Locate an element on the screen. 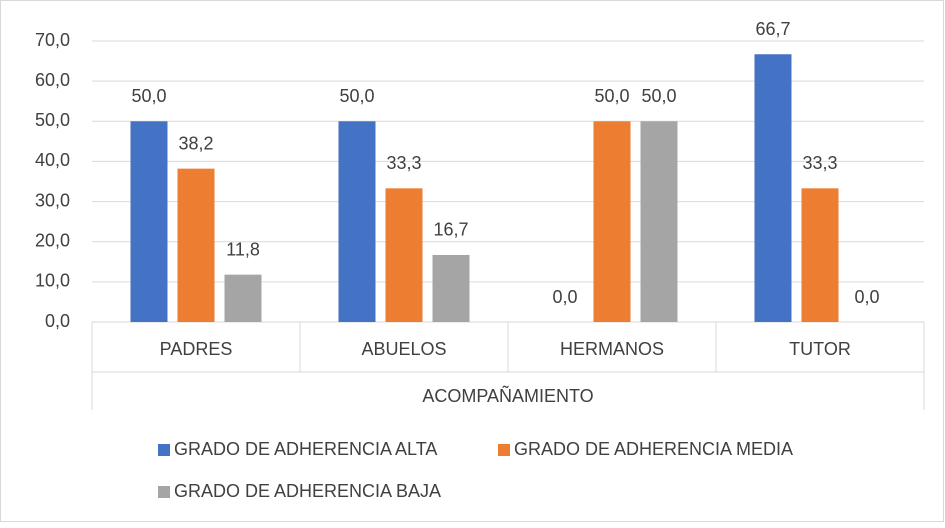 This screenshot has height=528, width=945. y-tick-label: 50,0 is located at coordinates (52, 120).